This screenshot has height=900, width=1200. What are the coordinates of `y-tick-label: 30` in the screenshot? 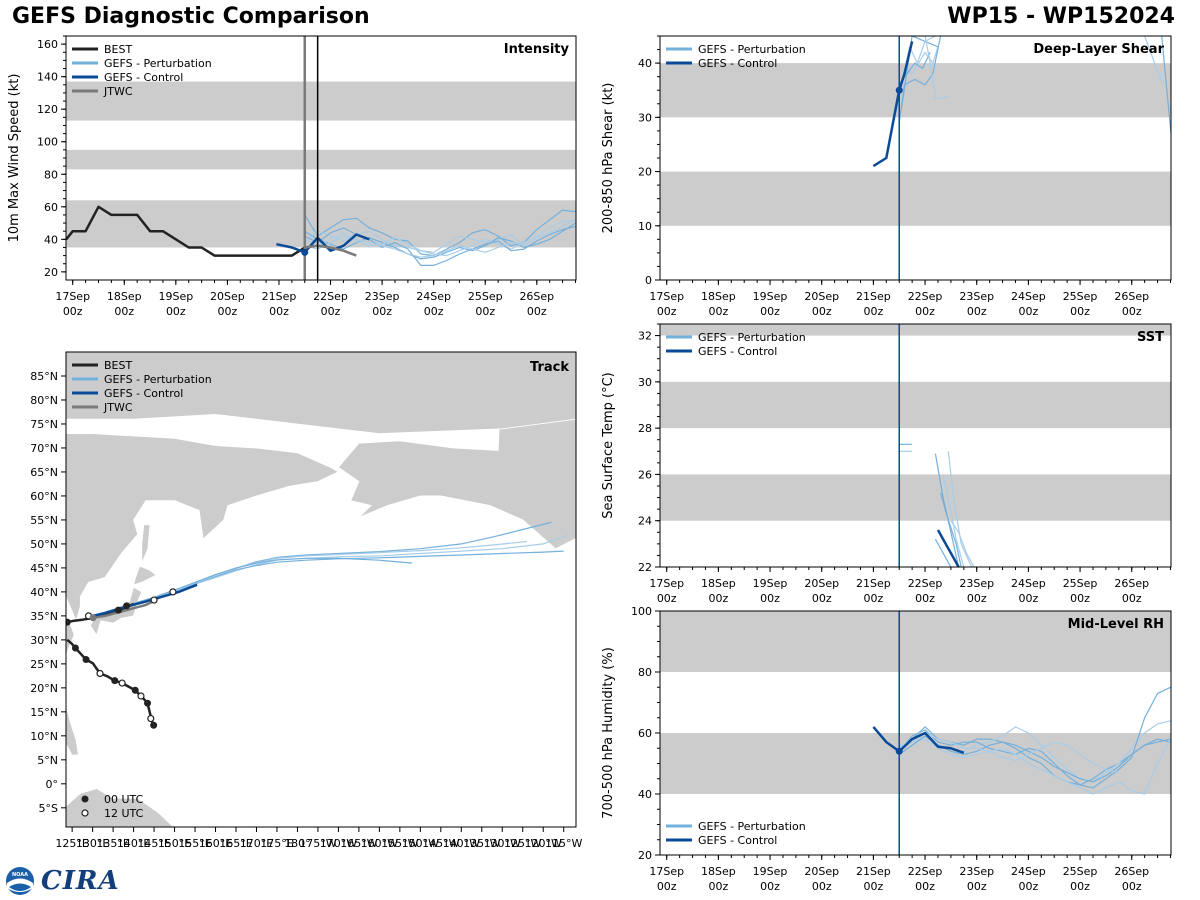 It's located at (645, 382).